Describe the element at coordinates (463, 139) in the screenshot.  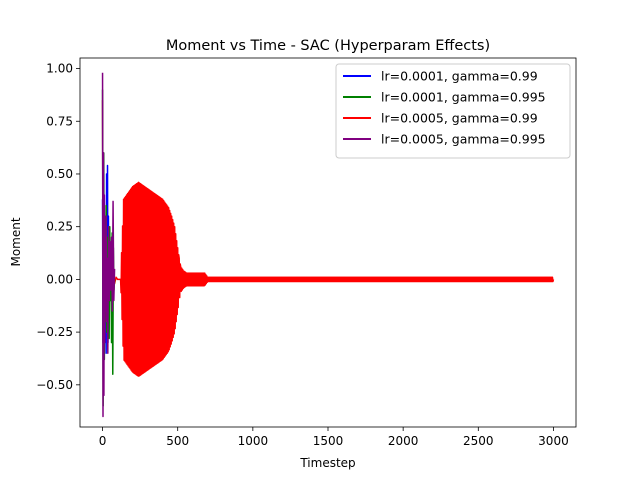
I see `legend-label: lr=0.0005, gamma=0.995` at that location.